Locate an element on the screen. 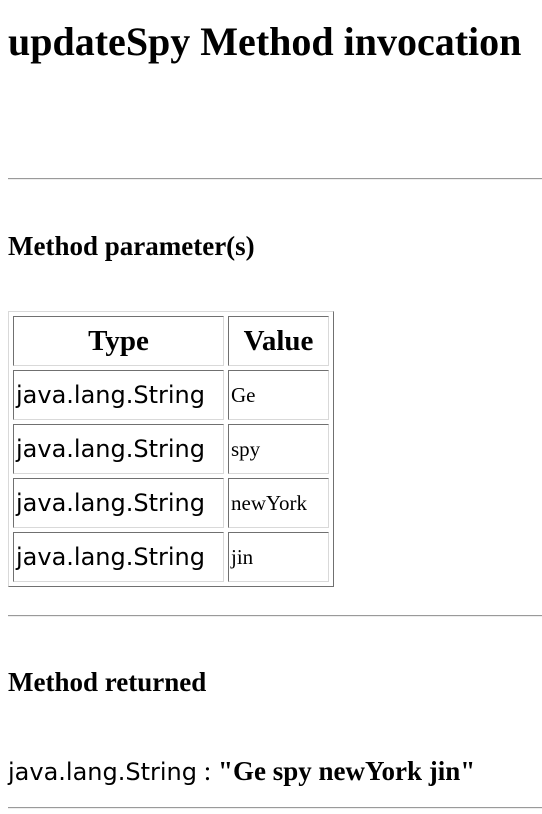 Image resolution: width=542 pixels, height=814 pixels. param-value-cell: jin is located at coordinates (278, 557).